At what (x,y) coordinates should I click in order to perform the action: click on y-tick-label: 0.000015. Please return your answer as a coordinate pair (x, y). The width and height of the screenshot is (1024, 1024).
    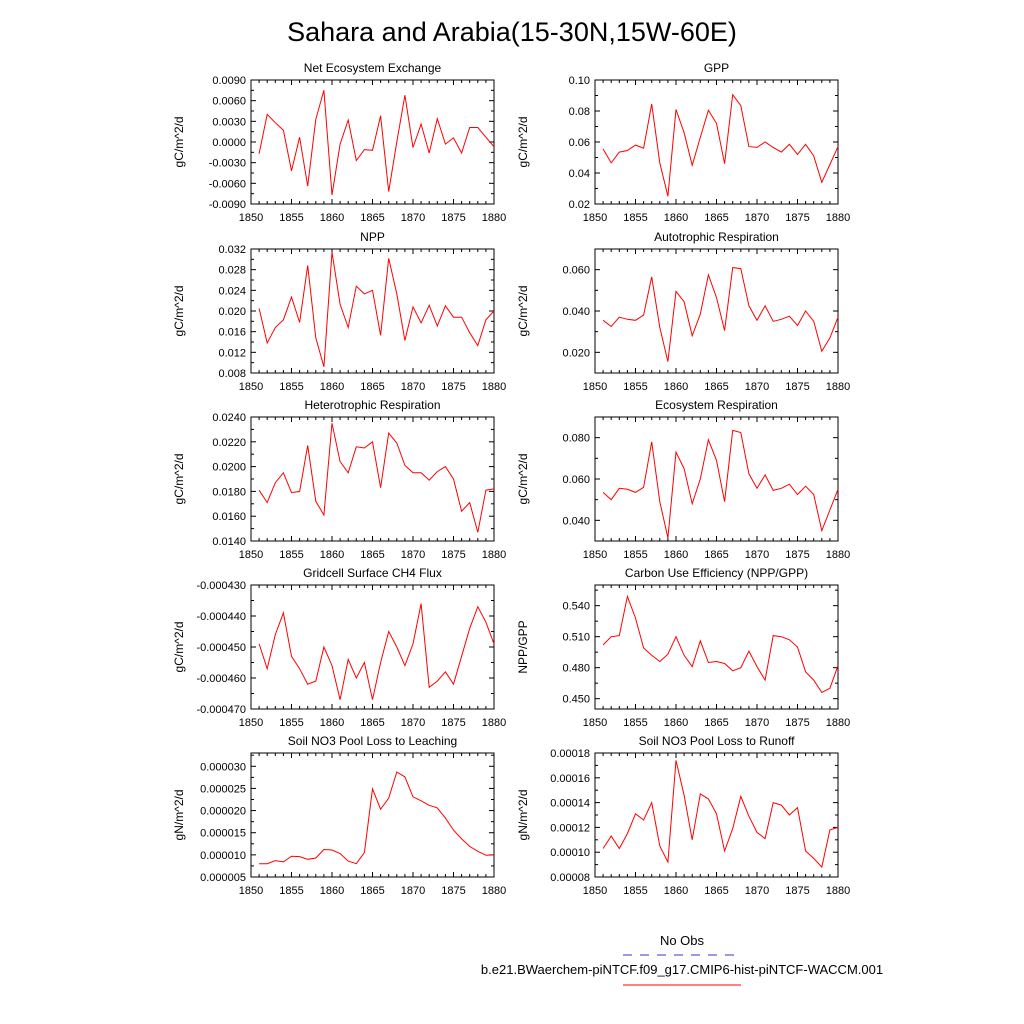
    Looking at the image, I should click on (223, 834).